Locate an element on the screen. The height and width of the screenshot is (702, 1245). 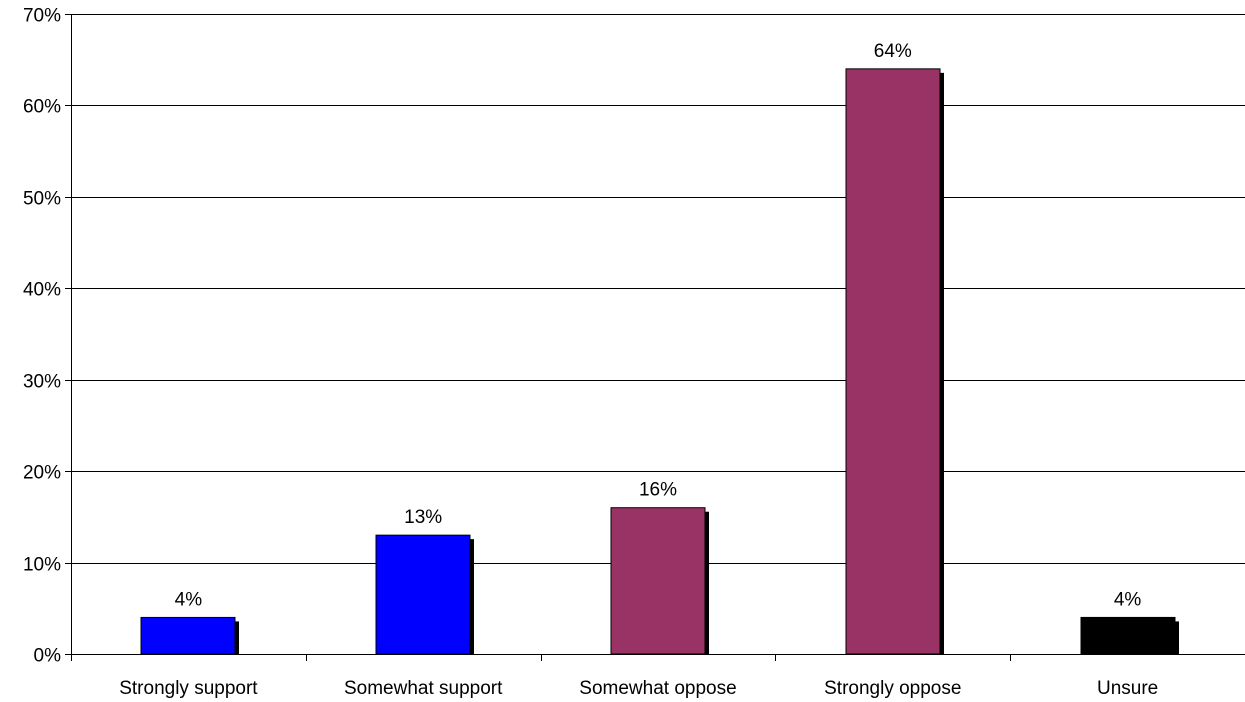
bar-strongly-oppose is located at coordinates (893, 361).